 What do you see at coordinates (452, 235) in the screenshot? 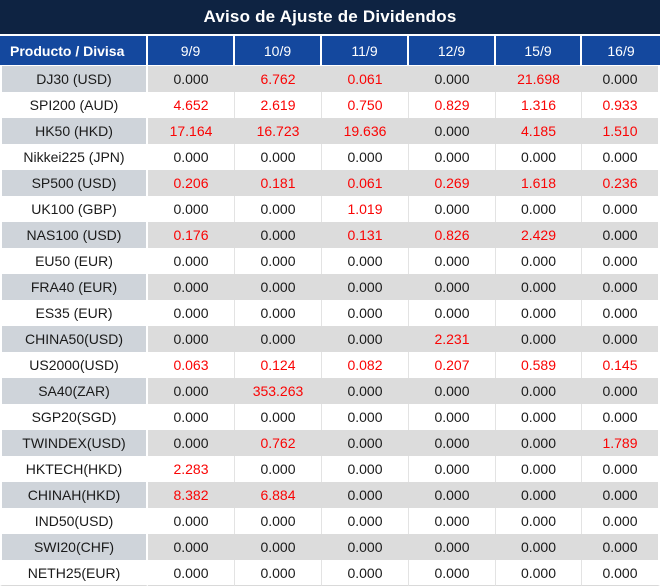
I see `value-cell: 0.826` at bounding box center [452, 235].